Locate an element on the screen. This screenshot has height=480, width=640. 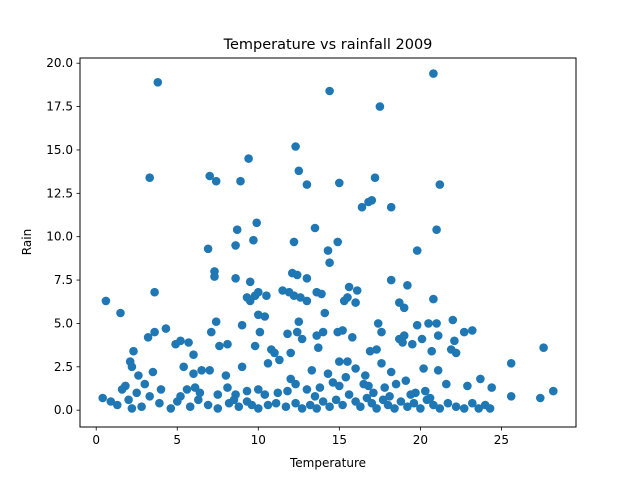
x-axis-label: Temperature is located at coordinates (327, 463).